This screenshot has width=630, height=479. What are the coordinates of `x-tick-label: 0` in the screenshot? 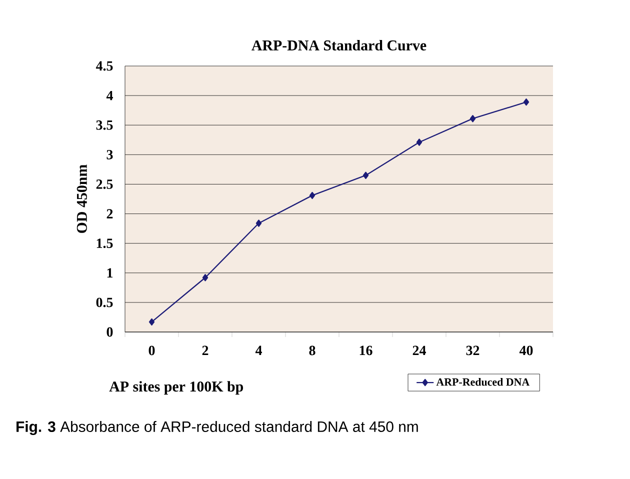 It's located at (151, 351).